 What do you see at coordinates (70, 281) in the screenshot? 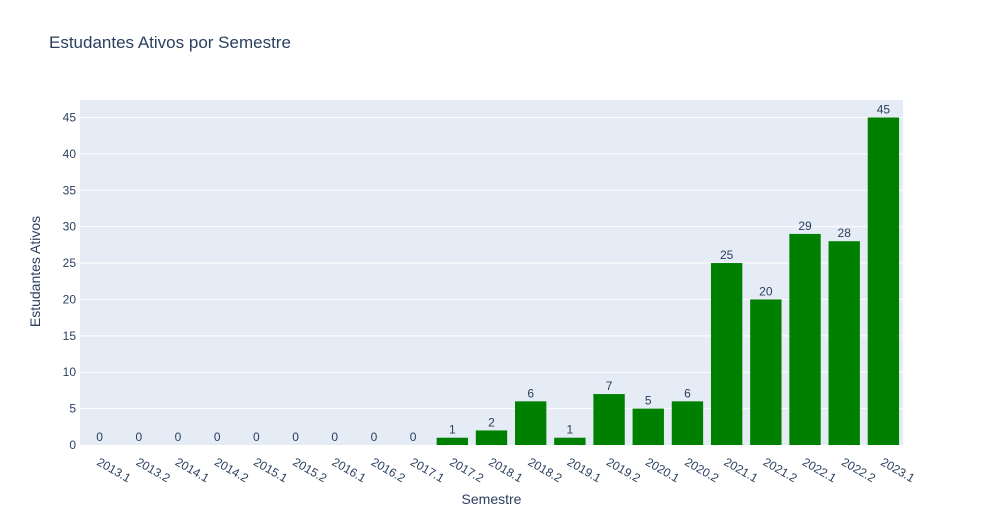
I see `y-axis-ticks: 0 5 10 15 20 25 30 35 40 45` at bounding box center [70, 281].